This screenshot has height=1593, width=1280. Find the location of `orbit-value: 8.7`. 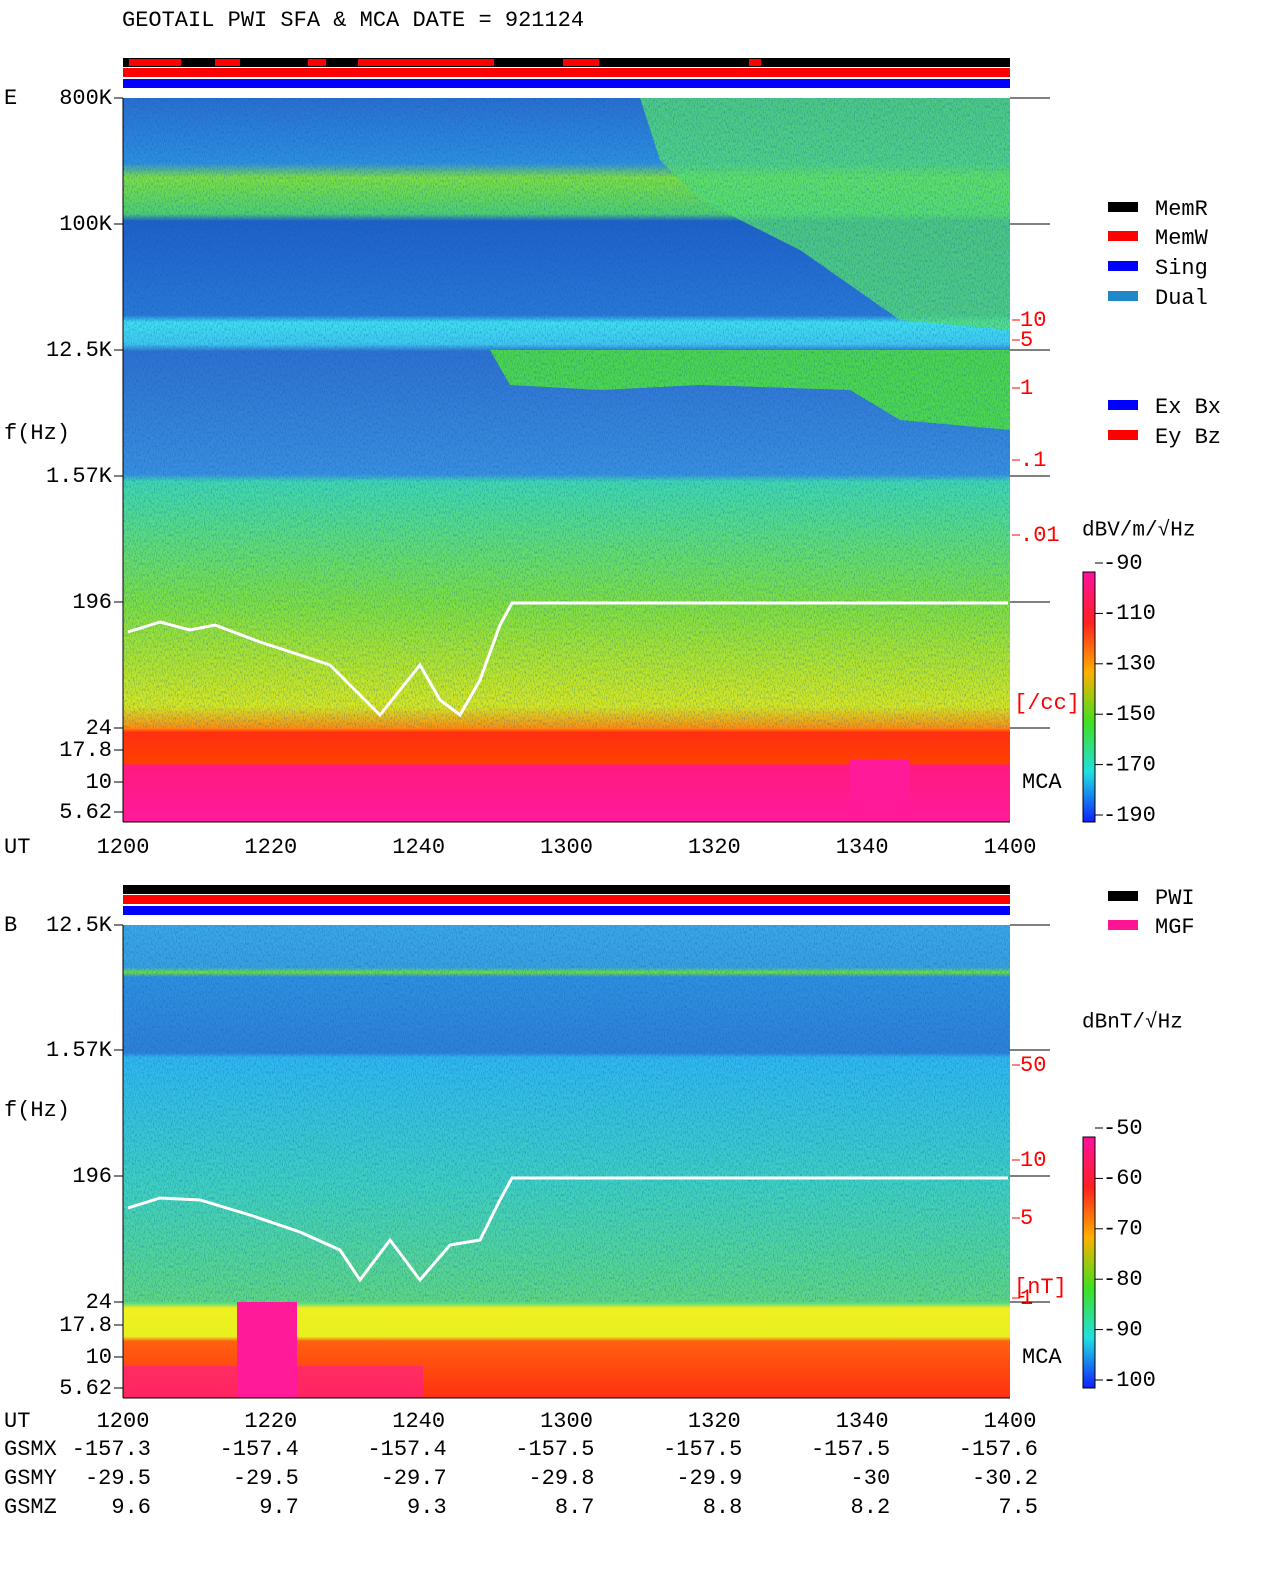

orbit-value: 8.7 is located at coordinates (575, 1507).